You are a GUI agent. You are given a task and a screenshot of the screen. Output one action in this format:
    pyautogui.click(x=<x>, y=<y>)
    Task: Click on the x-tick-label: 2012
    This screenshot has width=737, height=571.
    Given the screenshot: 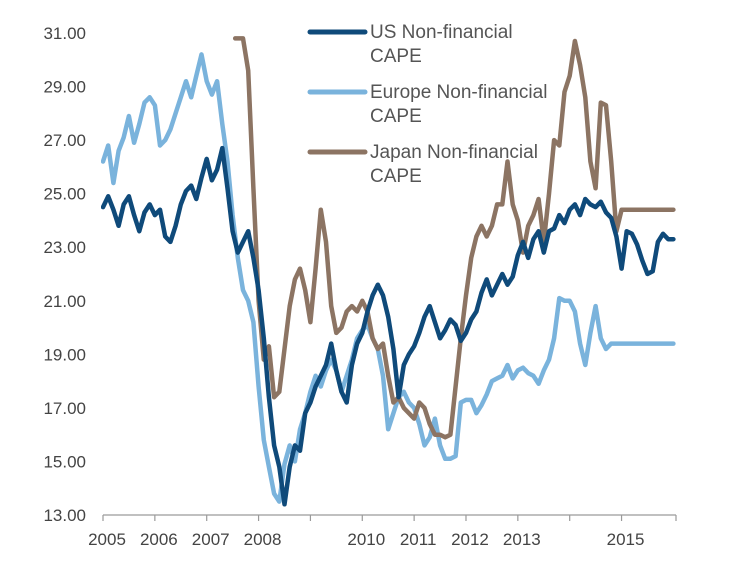 What is the action you would take?
    pyautogui.click(x=470, y=539)
    